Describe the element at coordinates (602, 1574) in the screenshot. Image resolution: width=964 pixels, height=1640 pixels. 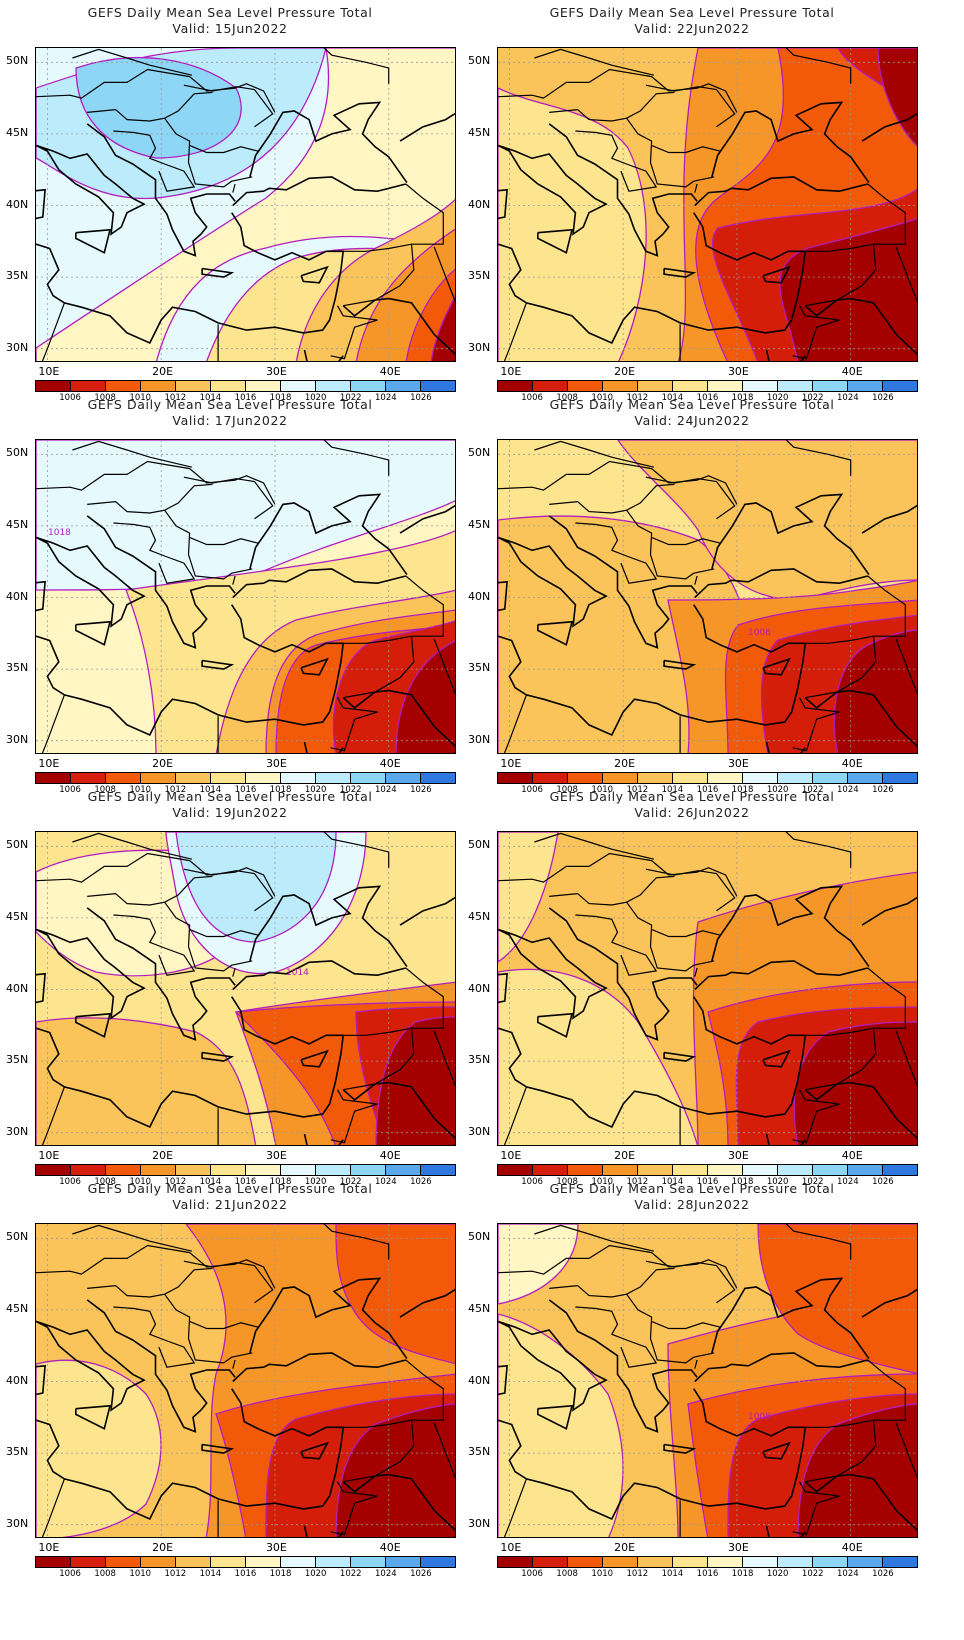
I see `colorbar-label: 1010` at that location.